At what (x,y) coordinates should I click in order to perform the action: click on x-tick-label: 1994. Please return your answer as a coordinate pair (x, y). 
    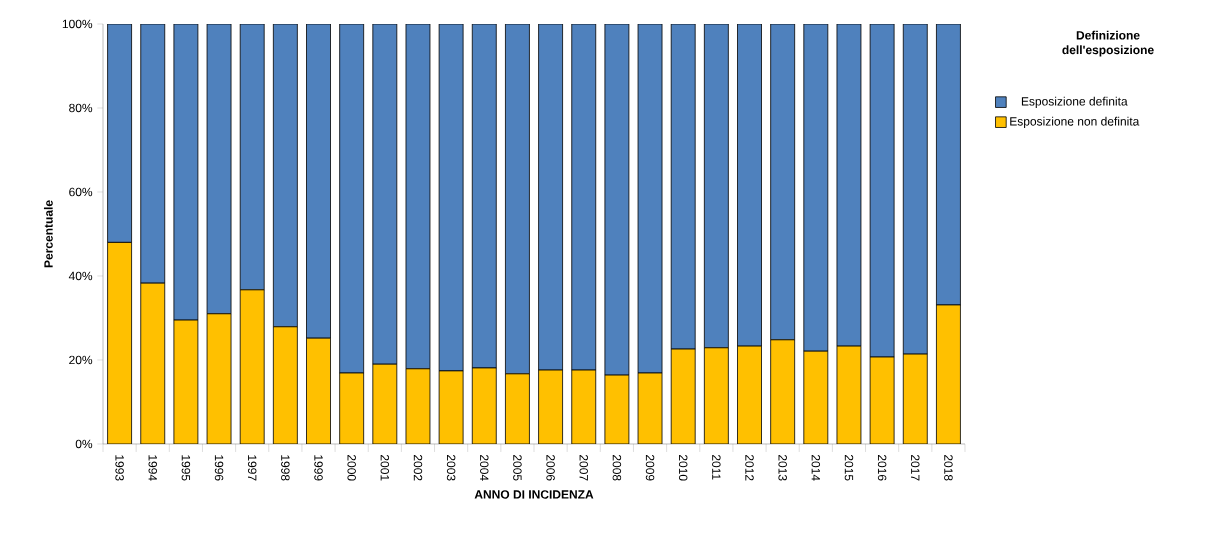
    Looking at the image, I should click on (152, 468).